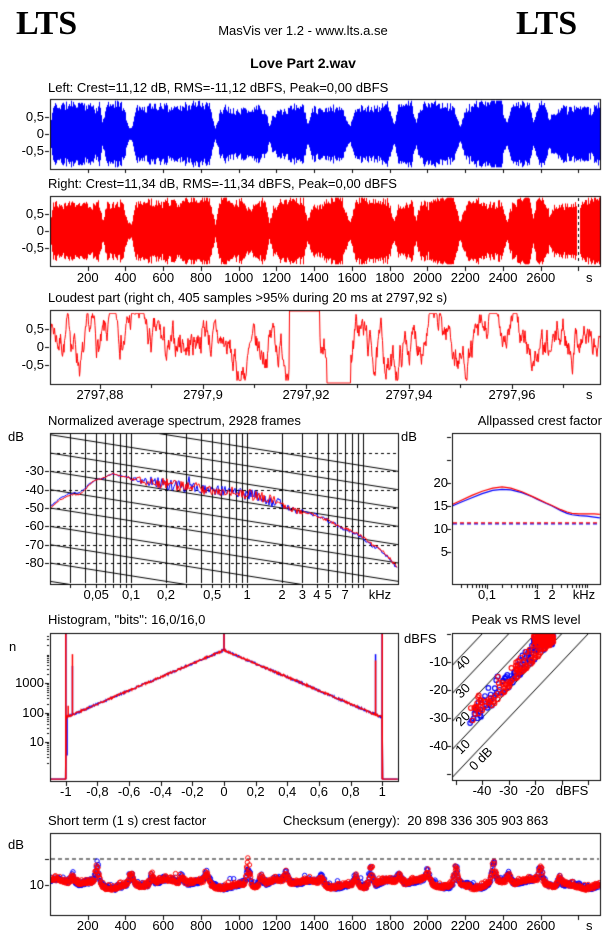 The height and width of the screenshot is (946, 606). What do you see at coordinates (239, 277) in the screenshot?
I see `time-xtick: 1000` at bounding box center [239, 277].